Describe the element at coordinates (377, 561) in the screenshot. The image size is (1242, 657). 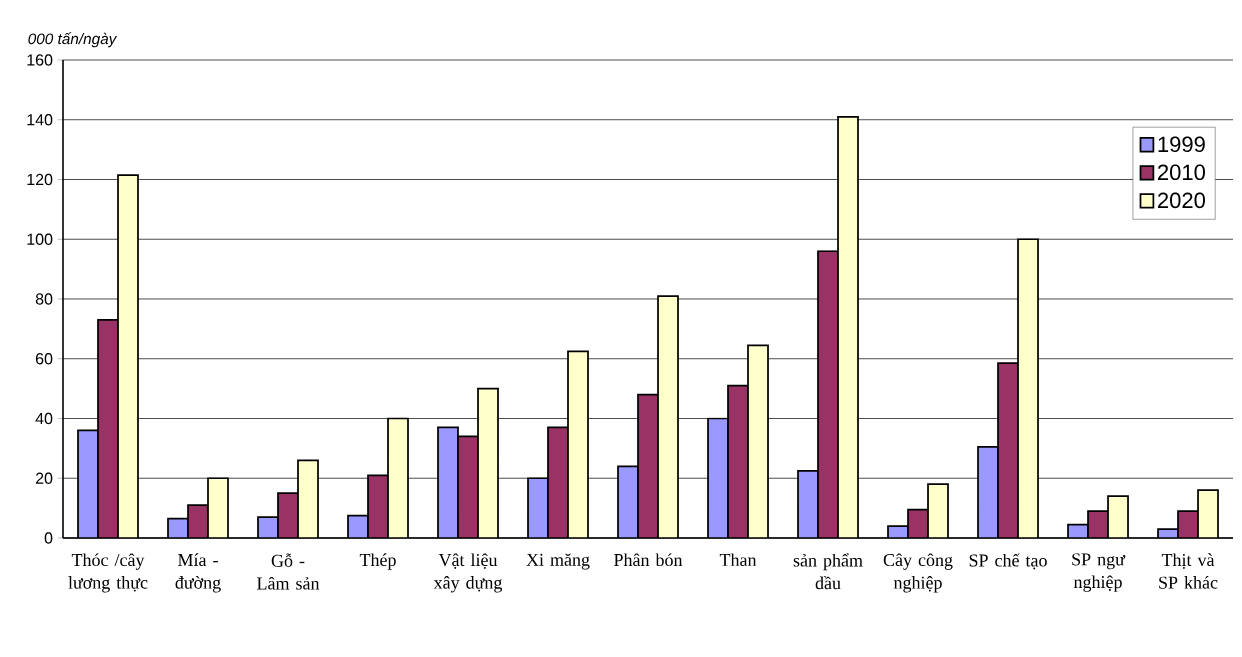
I see `x-tick-label: Thép` at that location.